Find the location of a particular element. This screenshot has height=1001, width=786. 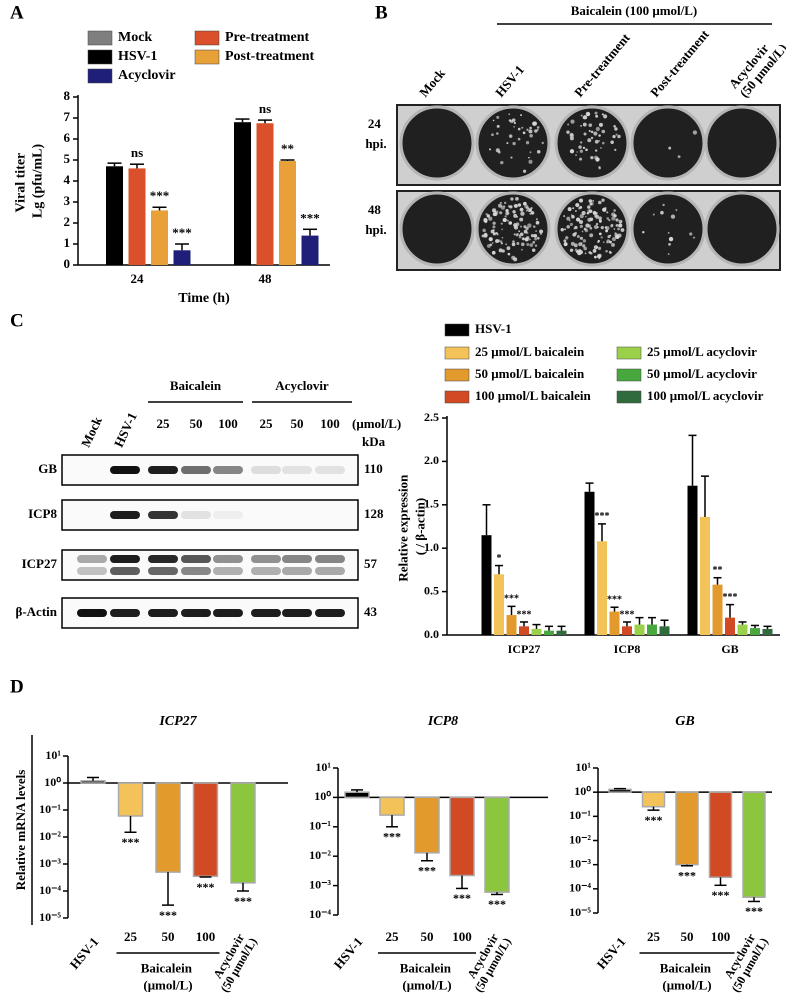

y-tick-label: 2.5 is located at coordinates (431, 417).